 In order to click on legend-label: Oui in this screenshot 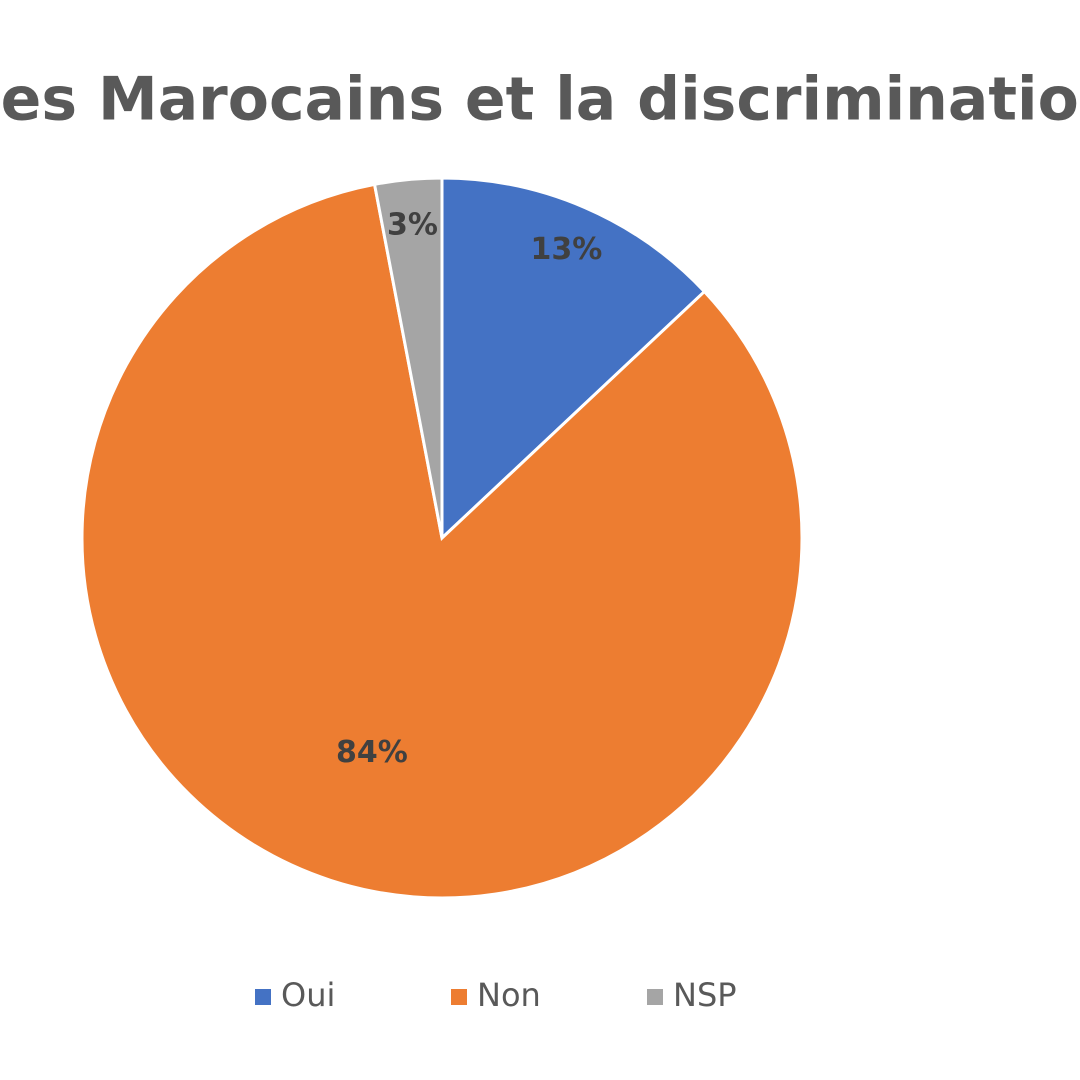, I will do `click(308, 995)`.